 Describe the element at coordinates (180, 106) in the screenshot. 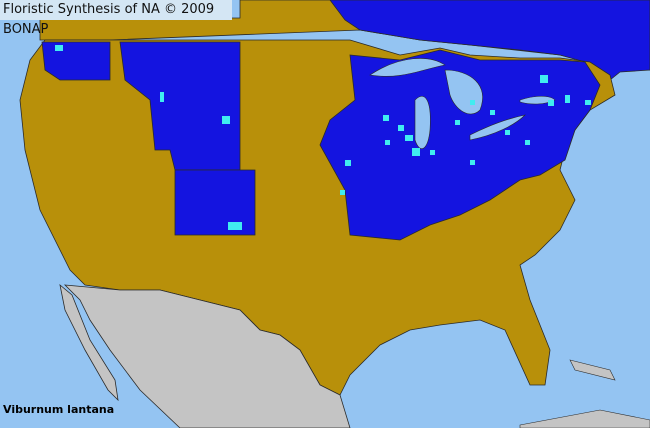

I see `state-present-montana-wyoming` at that location.